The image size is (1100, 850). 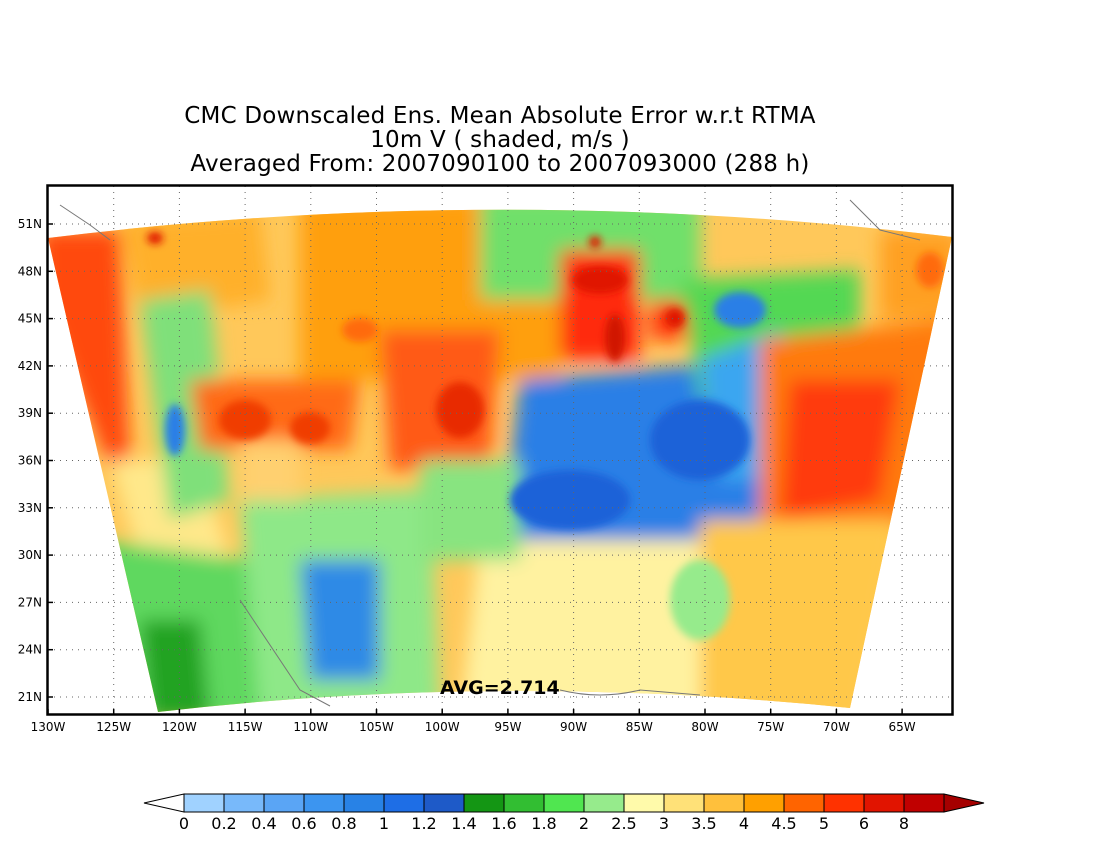 I want to click on latitude-tick-label: 42N, so click(x=30, y=366).